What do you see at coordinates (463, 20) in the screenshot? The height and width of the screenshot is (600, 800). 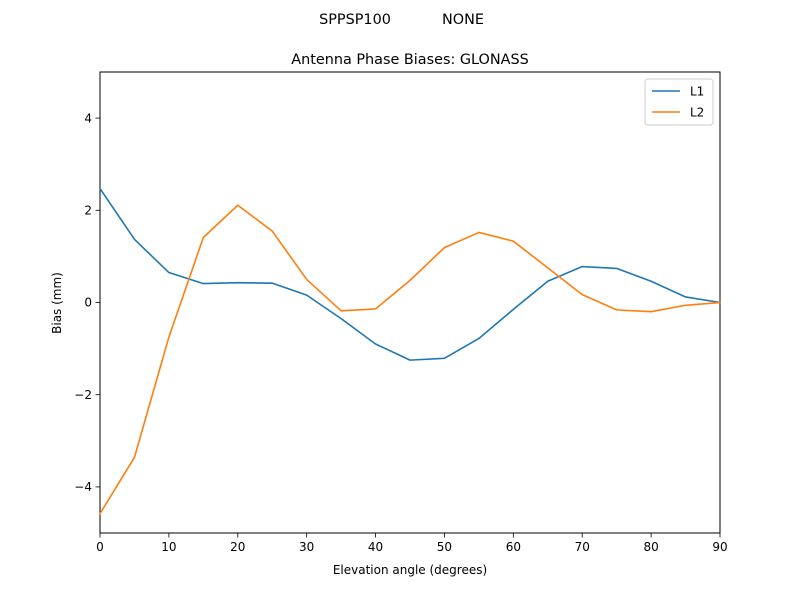 I see `suptitle-right: NONE` at bounding box center [463, 20].